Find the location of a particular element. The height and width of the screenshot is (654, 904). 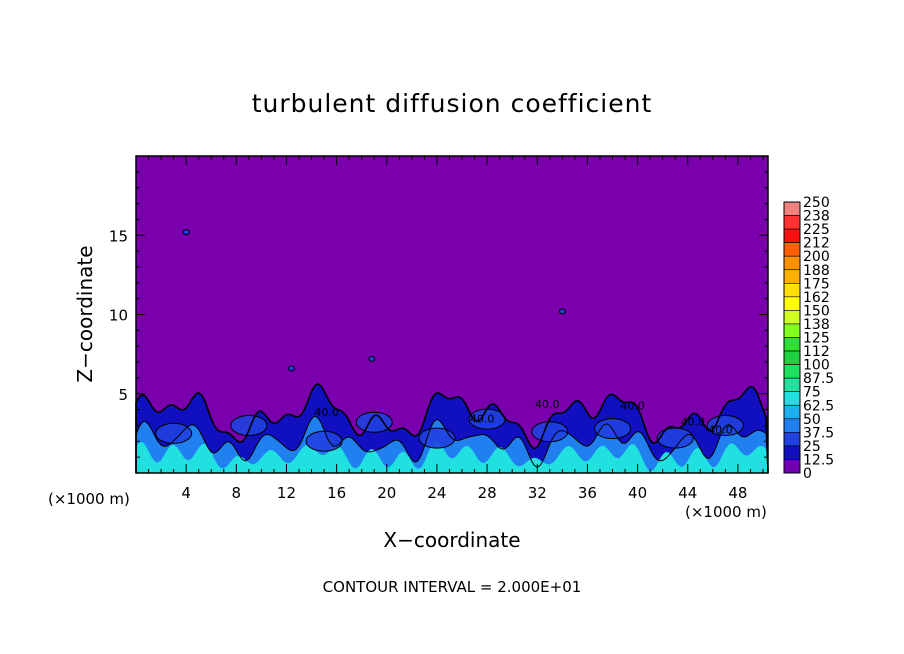

x-unit-right: (×1000 m) is located at coordinates (726, 512).